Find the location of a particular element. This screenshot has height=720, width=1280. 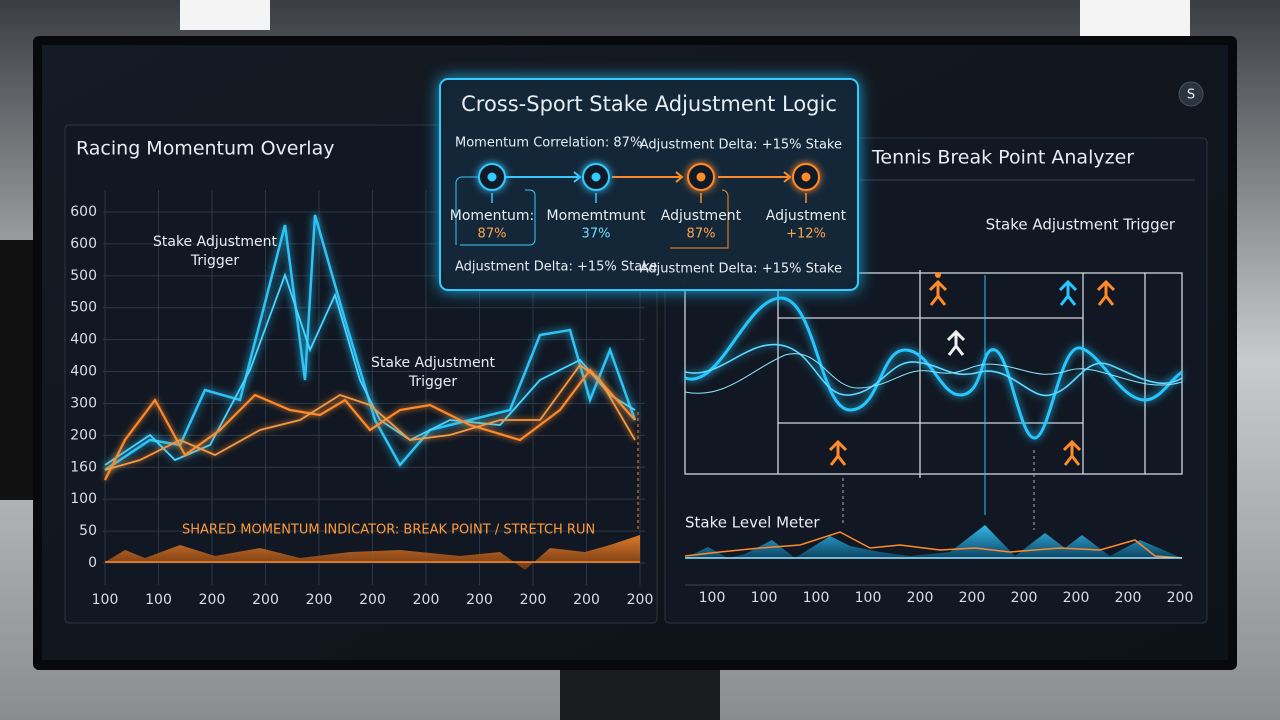

popup-title: Cross-Sport Stake Adjustment Logic is located at coordinates (649, 104).